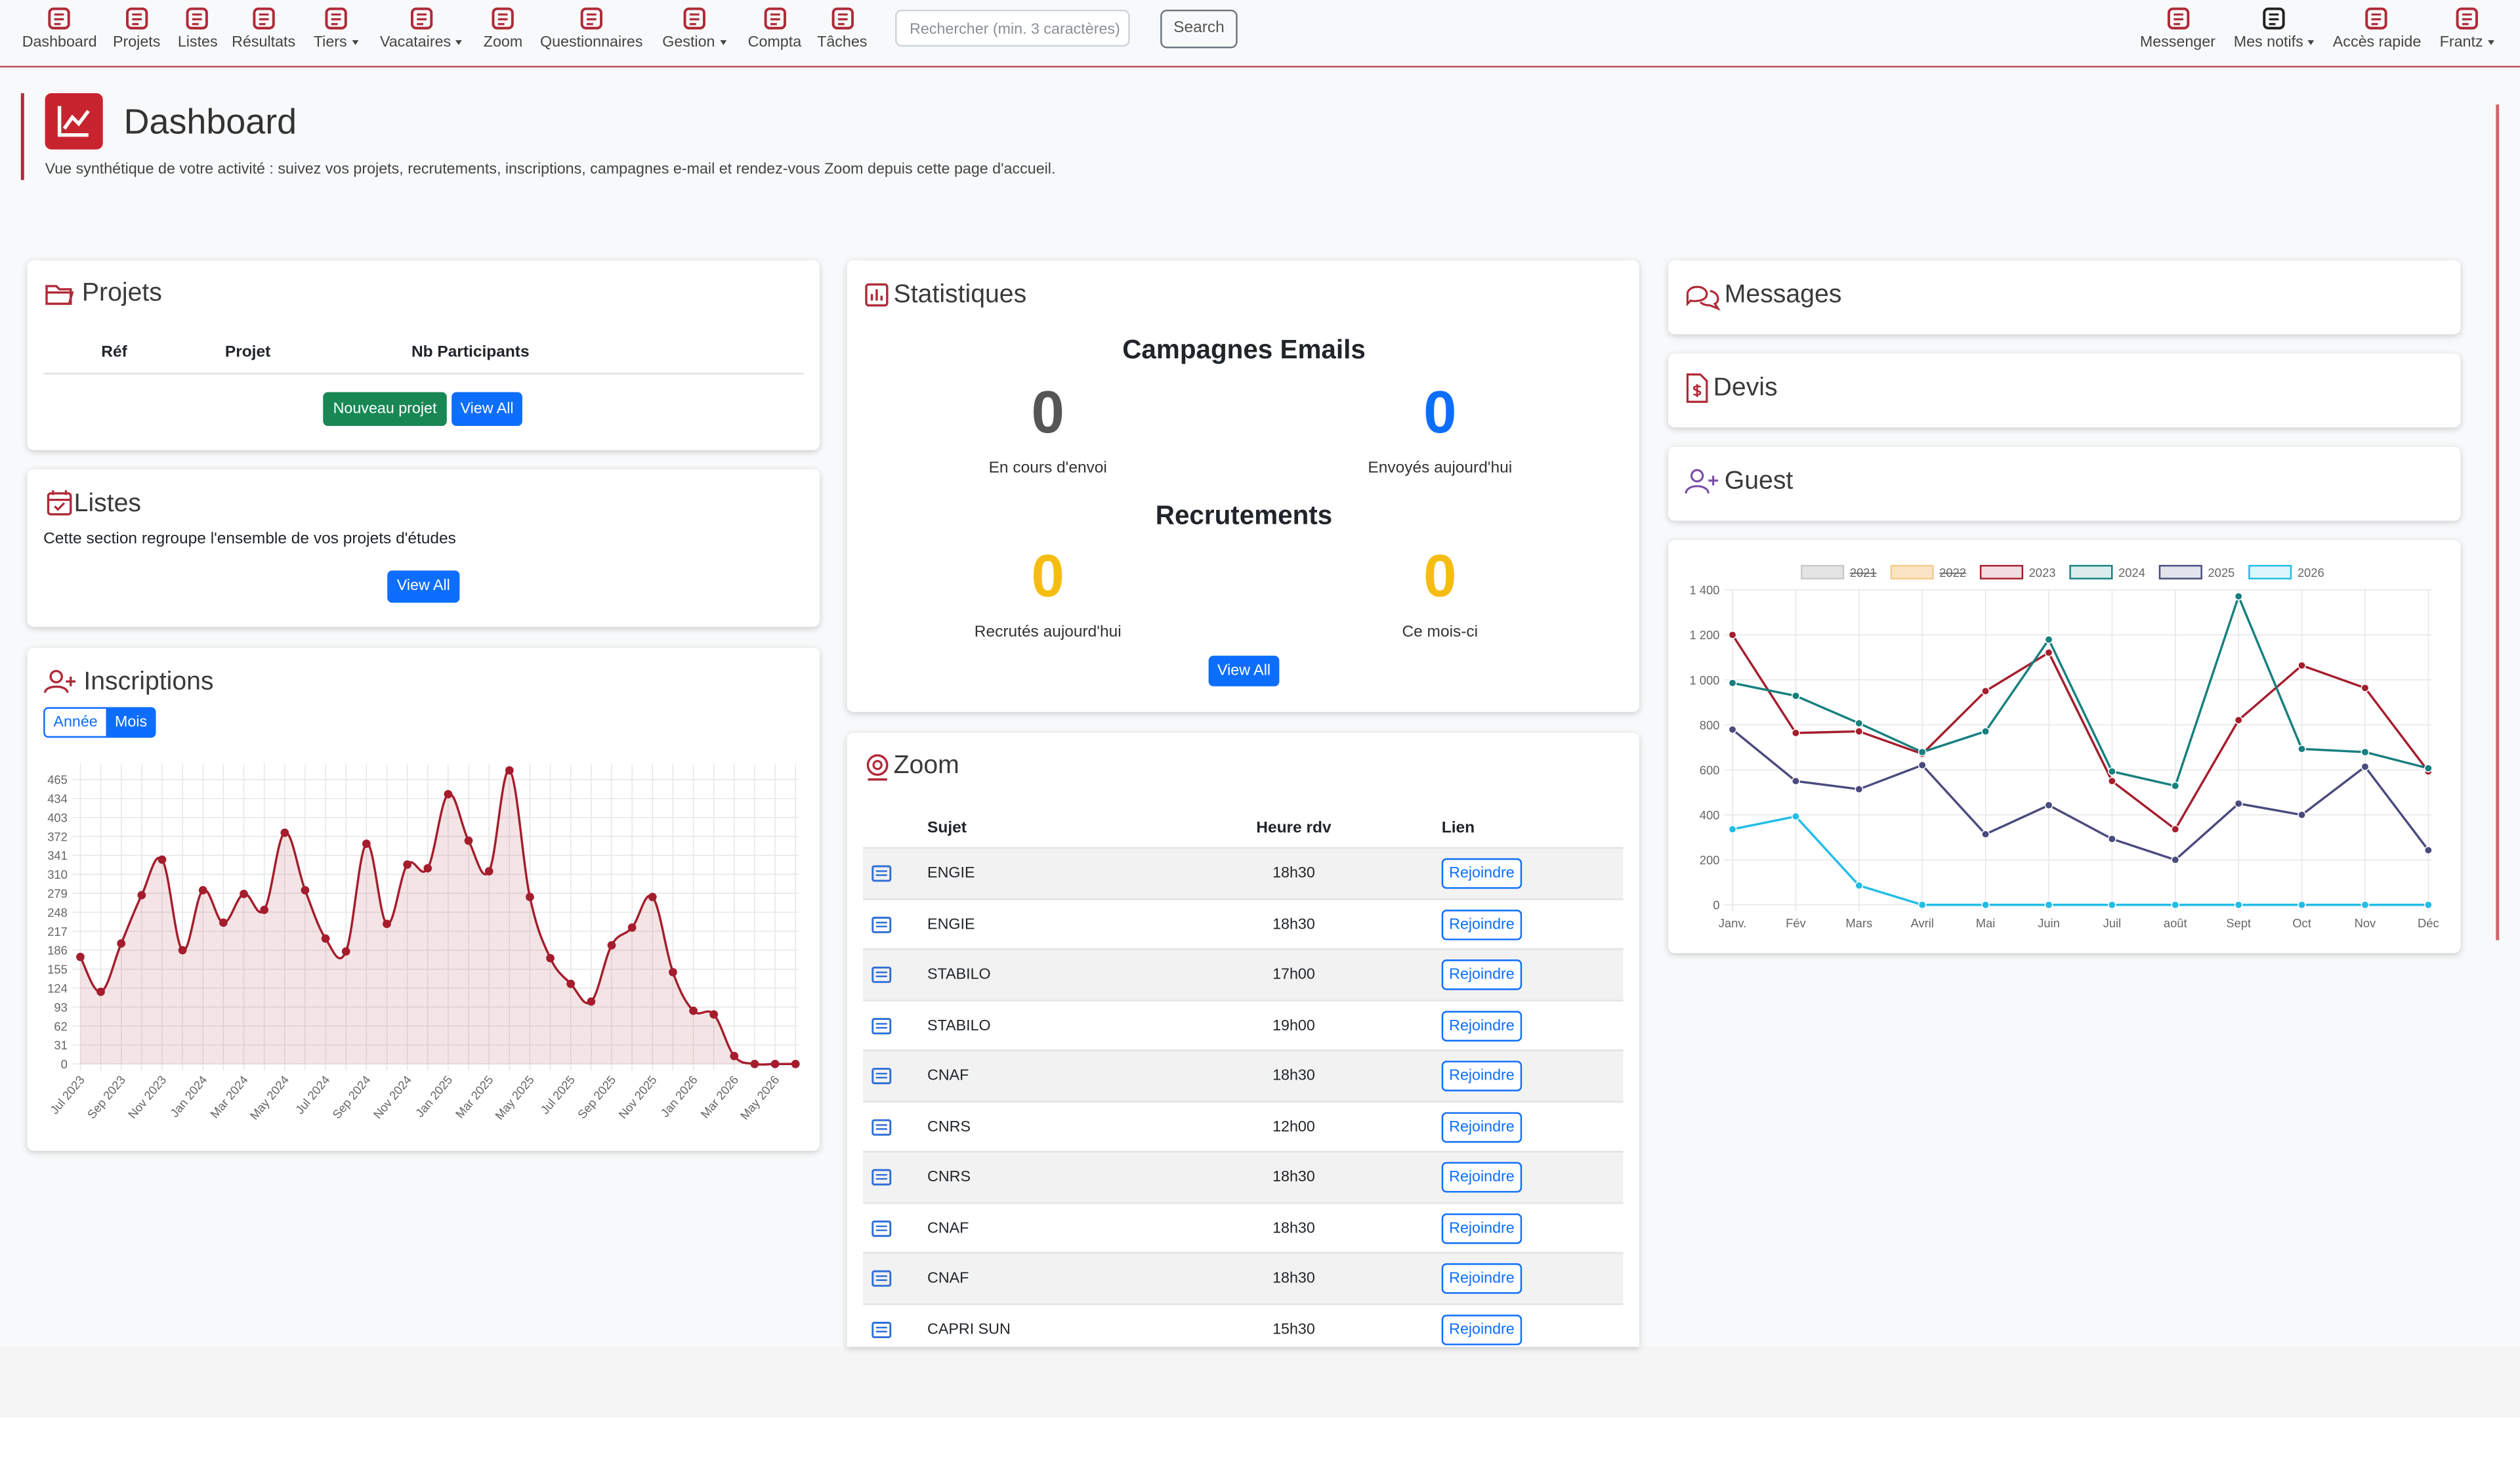  I want to click on nav-item: Mes notifs, so click(2274, 29).